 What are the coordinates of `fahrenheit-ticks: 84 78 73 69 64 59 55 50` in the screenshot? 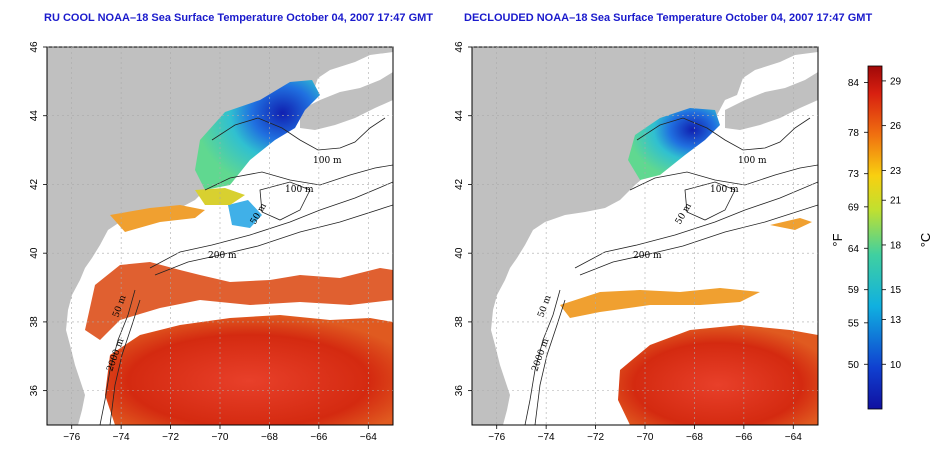 It's located at (858, 224).